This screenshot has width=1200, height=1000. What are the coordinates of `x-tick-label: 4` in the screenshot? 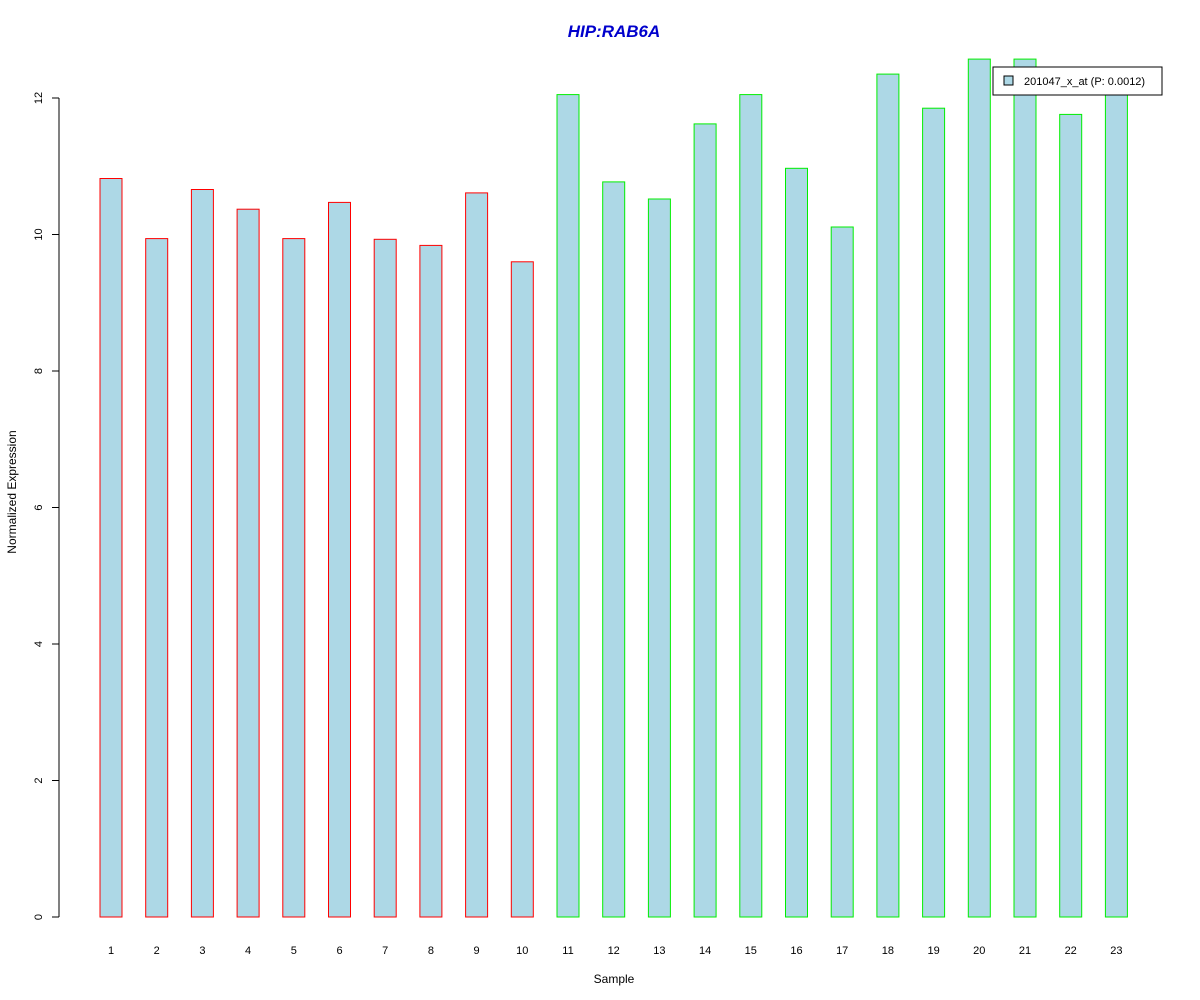 It's located at (248, 951).